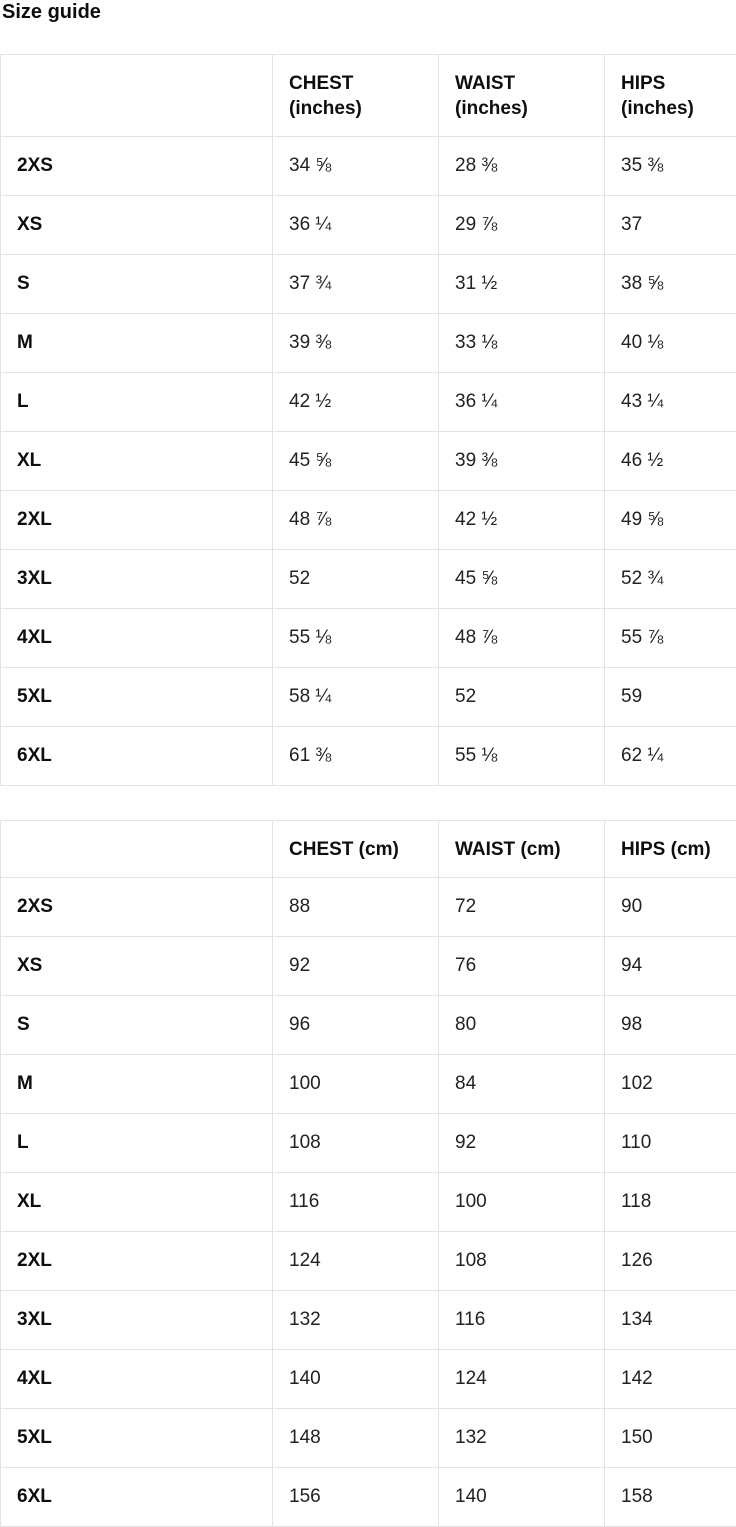 This screenshot has width=736, height=1527. I want to click on chest-value-cell: 156, so click(356, 1497).